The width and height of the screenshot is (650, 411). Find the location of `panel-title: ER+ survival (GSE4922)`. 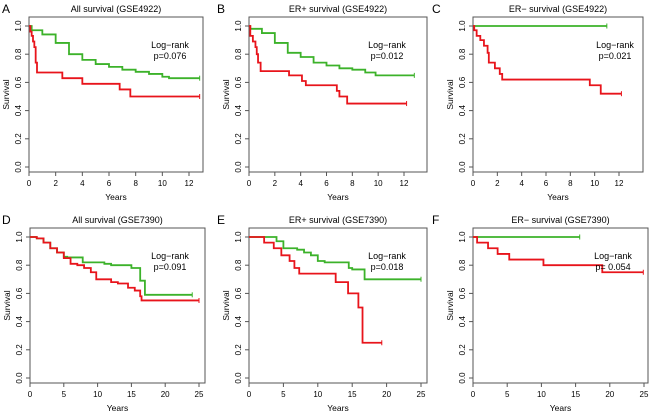

panel-title: ER+ survival (GSE4922) is located at coordinates (338, 9).